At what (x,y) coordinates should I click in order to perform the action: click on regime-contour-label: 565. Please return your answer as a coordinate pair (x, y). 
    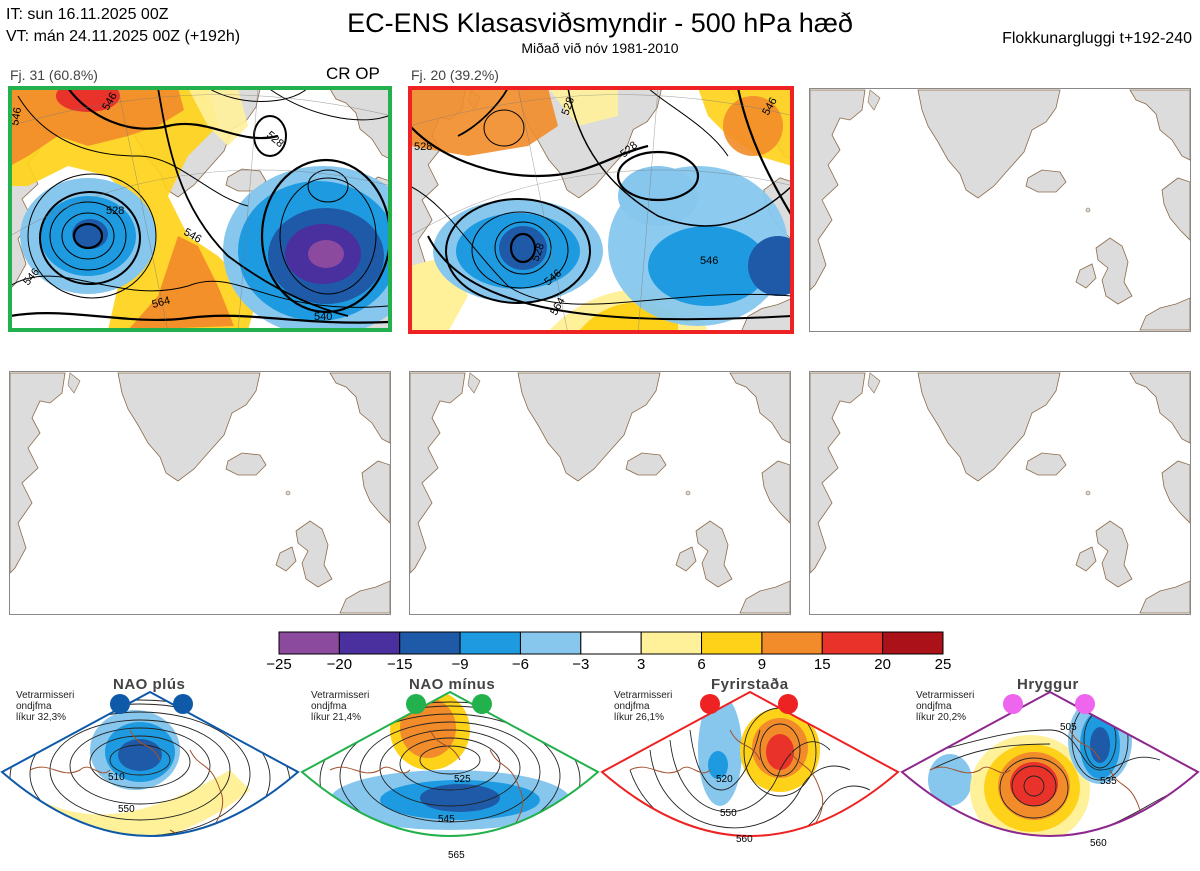
    Looking at the image, I should click on (456, 855).